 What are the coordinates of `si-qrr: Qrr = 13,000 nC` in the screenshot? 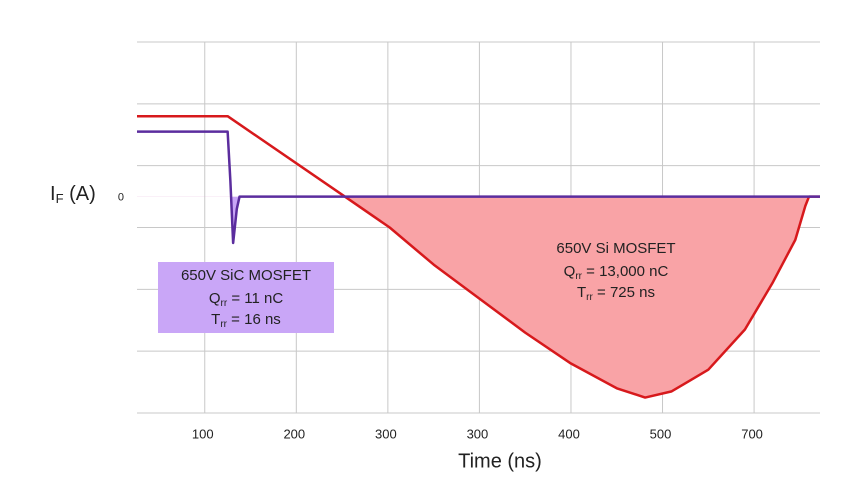 It's located at (616, 272).